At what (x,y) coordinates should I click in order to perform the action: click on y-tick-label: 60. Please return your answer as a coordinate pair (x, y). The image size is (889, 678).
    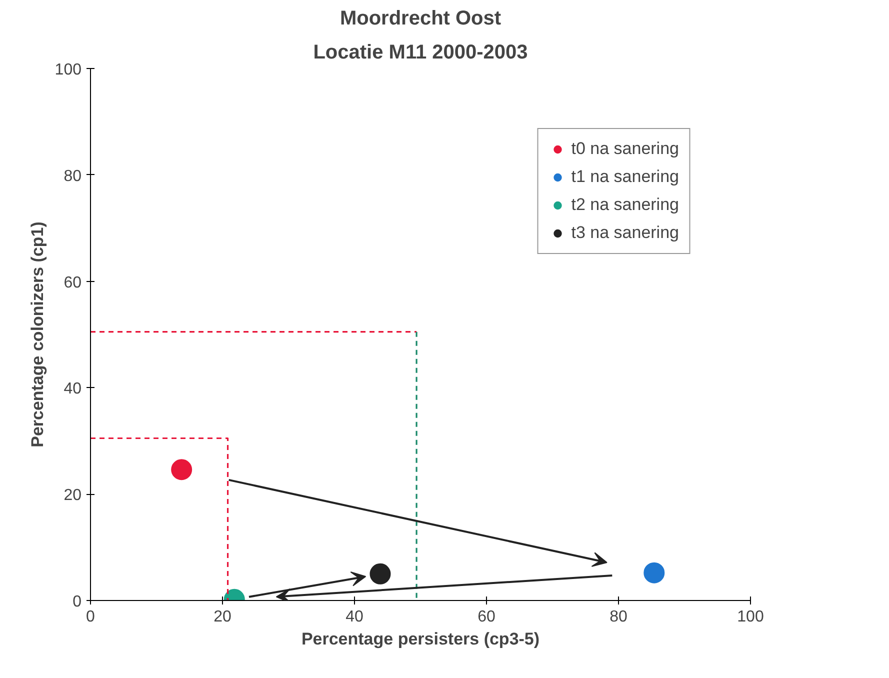
    Looking at the image, I should click on (73, 283).